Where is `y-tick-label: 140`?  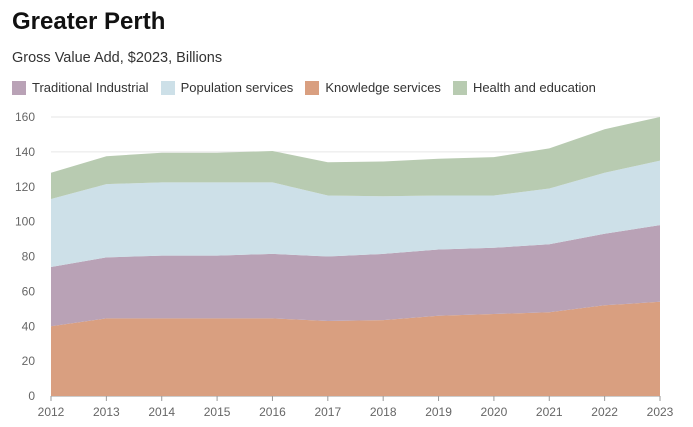 y-tick-label: 140 is located at coordinates (25, 152).